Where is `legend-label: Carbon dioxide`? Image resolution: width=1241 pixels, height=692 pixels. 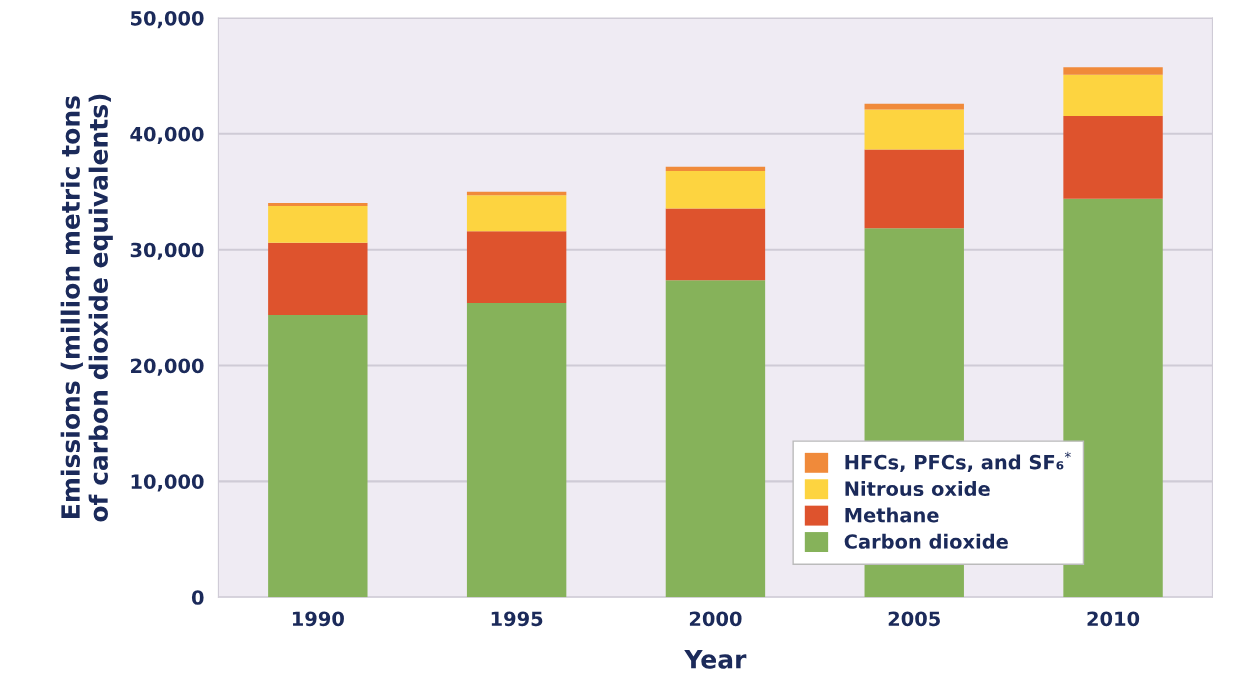
legend-label: Carbon dioxide is located at coordinates (926, 541).